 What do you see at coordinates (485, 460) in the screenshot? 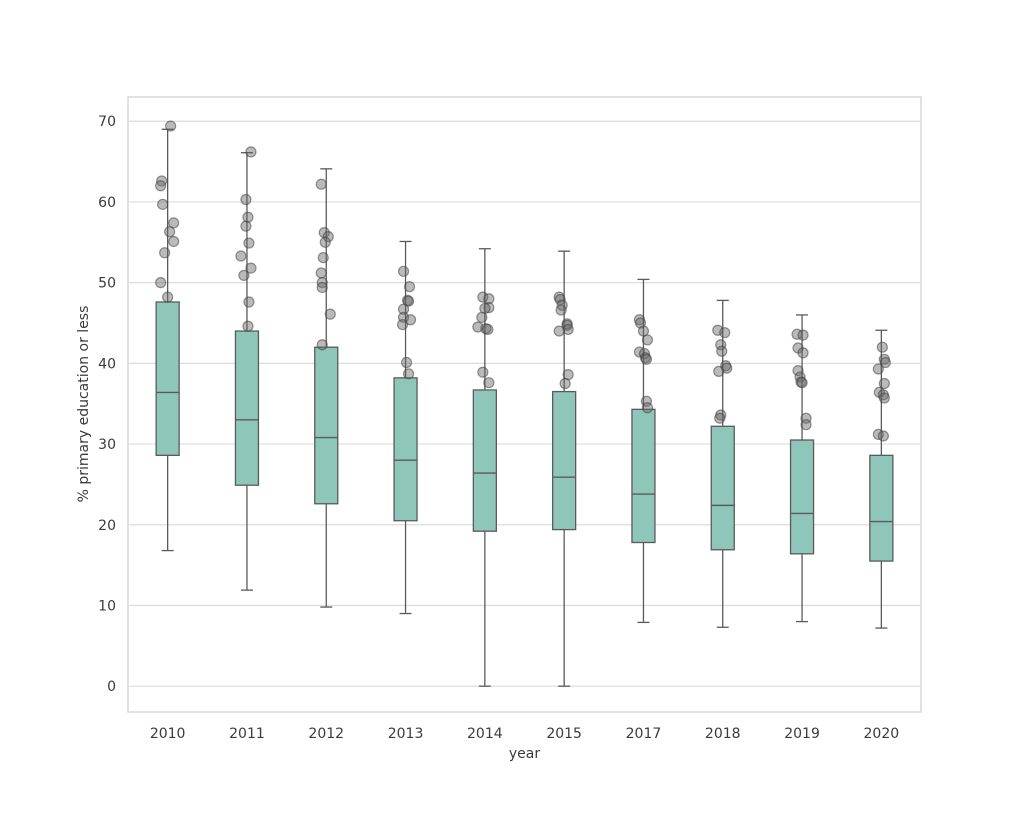
I see `box-2014` at bounding box center [485, 460].